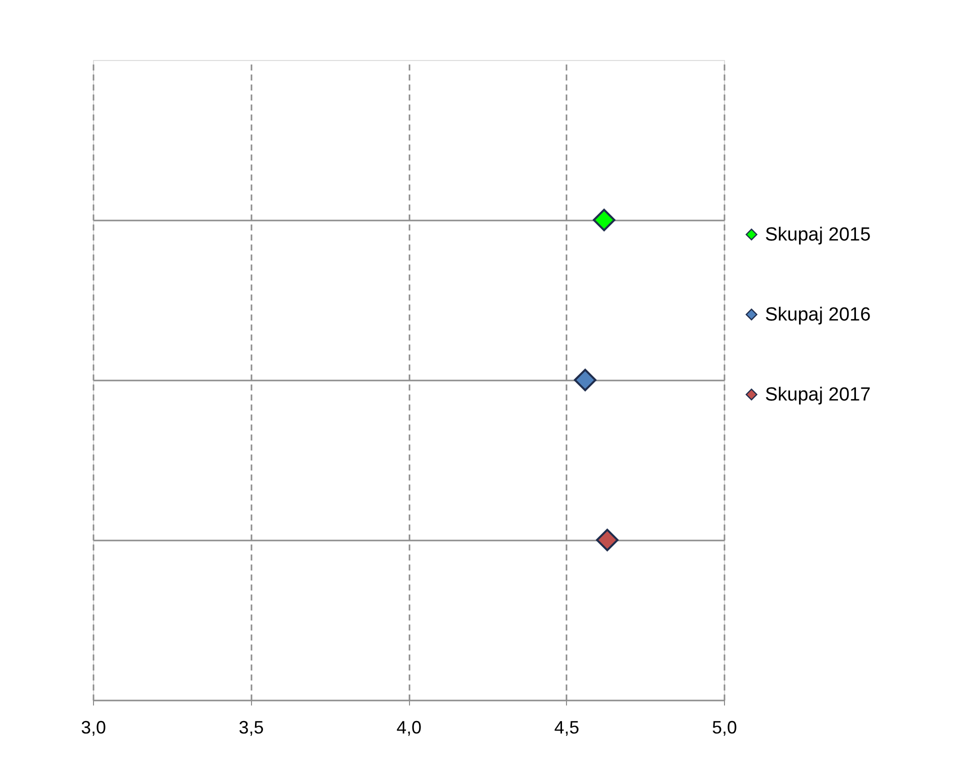 The image size is (962, 783). I want to click on legend-label: Skupaj 2017, so click(818, 395).